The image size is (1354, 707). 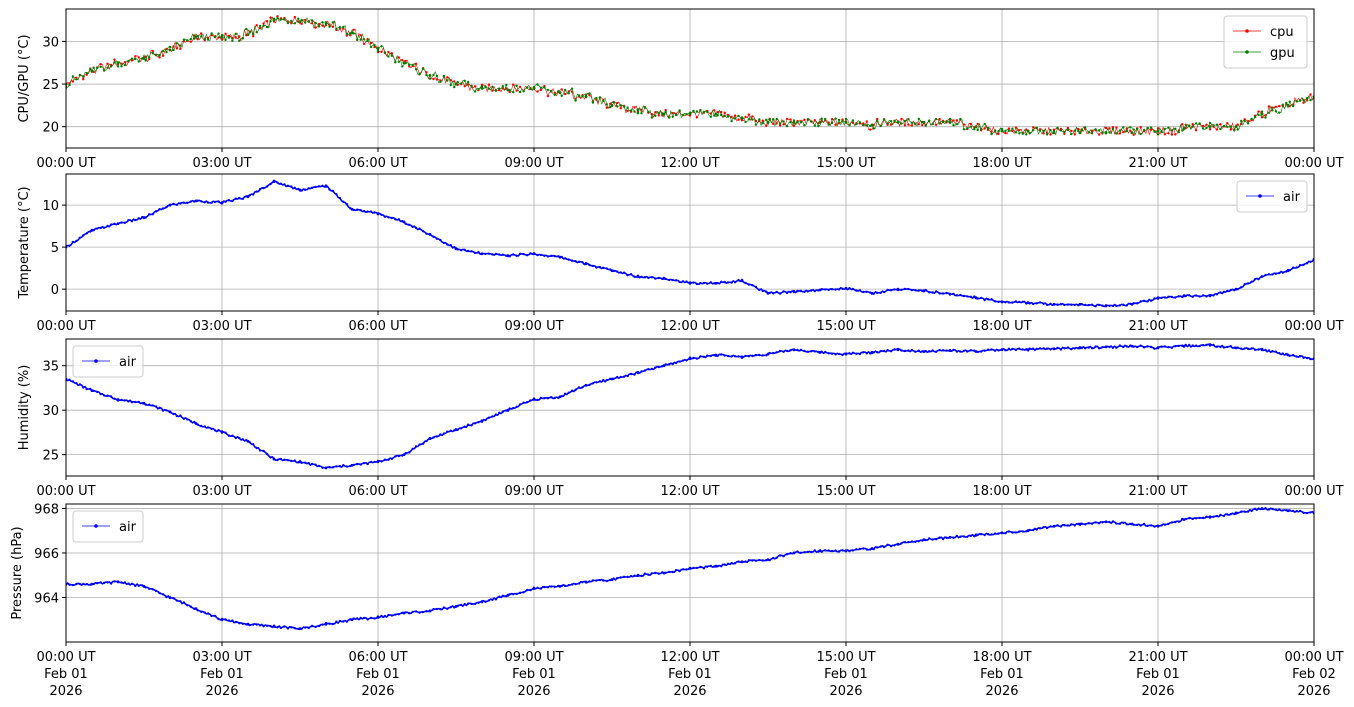 What do you see at coordinates (65, 691) in the screenshot?
I see `x-tick-year: 2026` at bounding box center [65, 691].